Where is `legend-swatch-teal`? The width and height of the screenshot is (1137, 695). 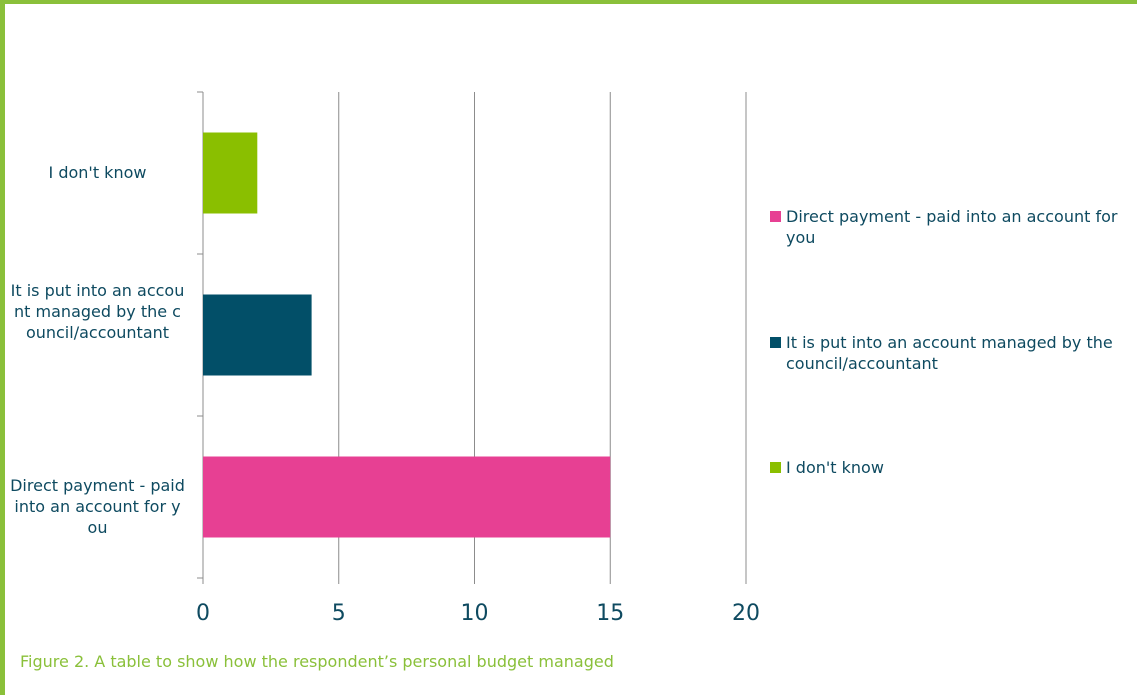
legend-swatch-teal is located at coordinates (775, 342).